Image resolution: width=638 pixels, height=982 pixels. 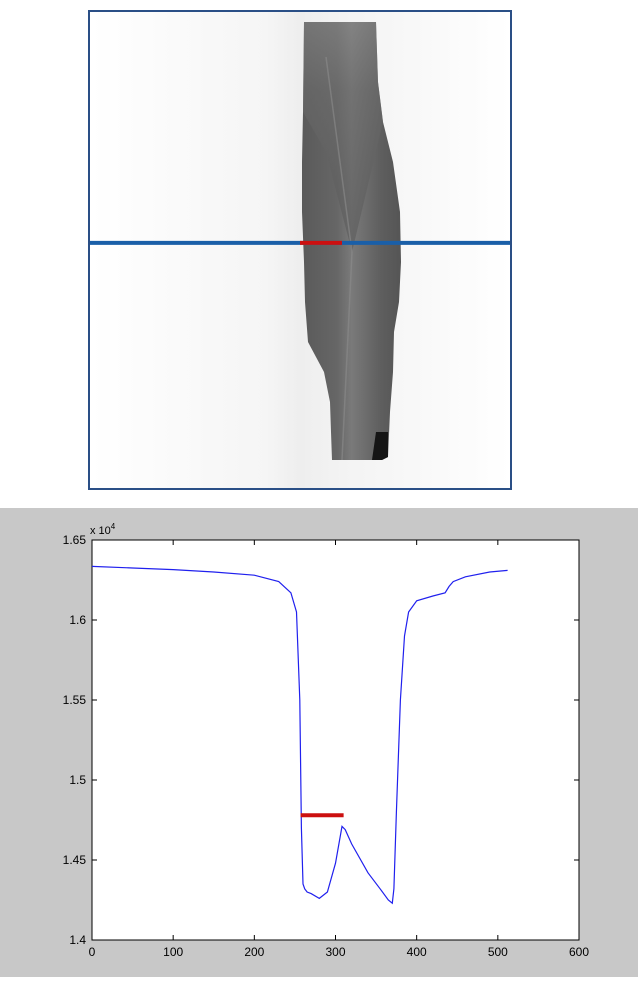 I want to click on y-tick-label: 1.5, so click(x=77, y=780).